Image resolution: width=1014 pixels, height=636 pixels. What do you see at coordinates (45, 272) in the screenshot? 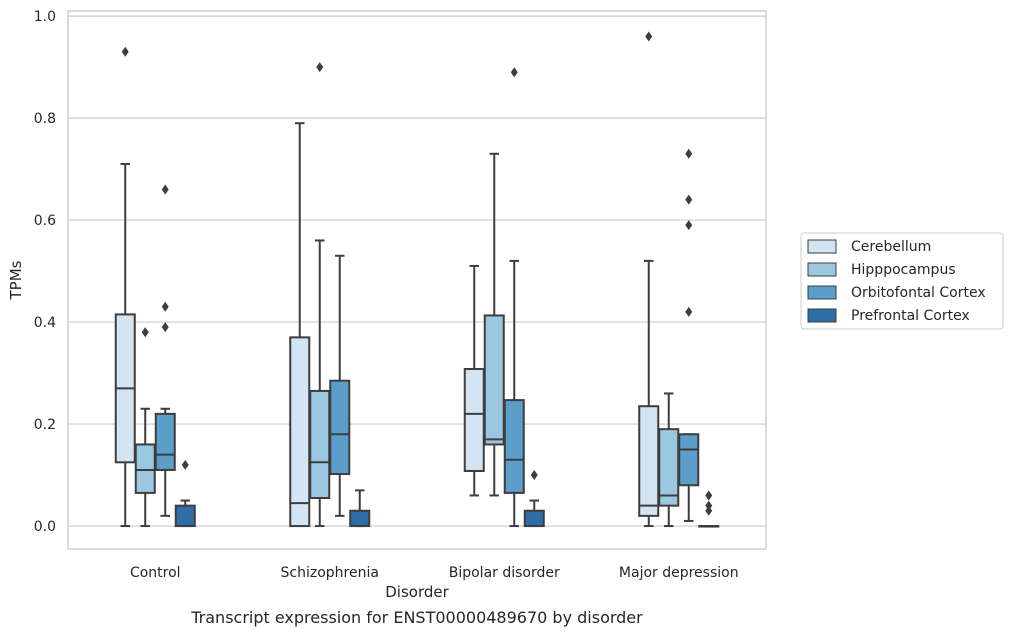
I see `y-tick-labels: 0.0 0.2 0.4 0.6 0.8 1.0` at bounding box center [45, 272].